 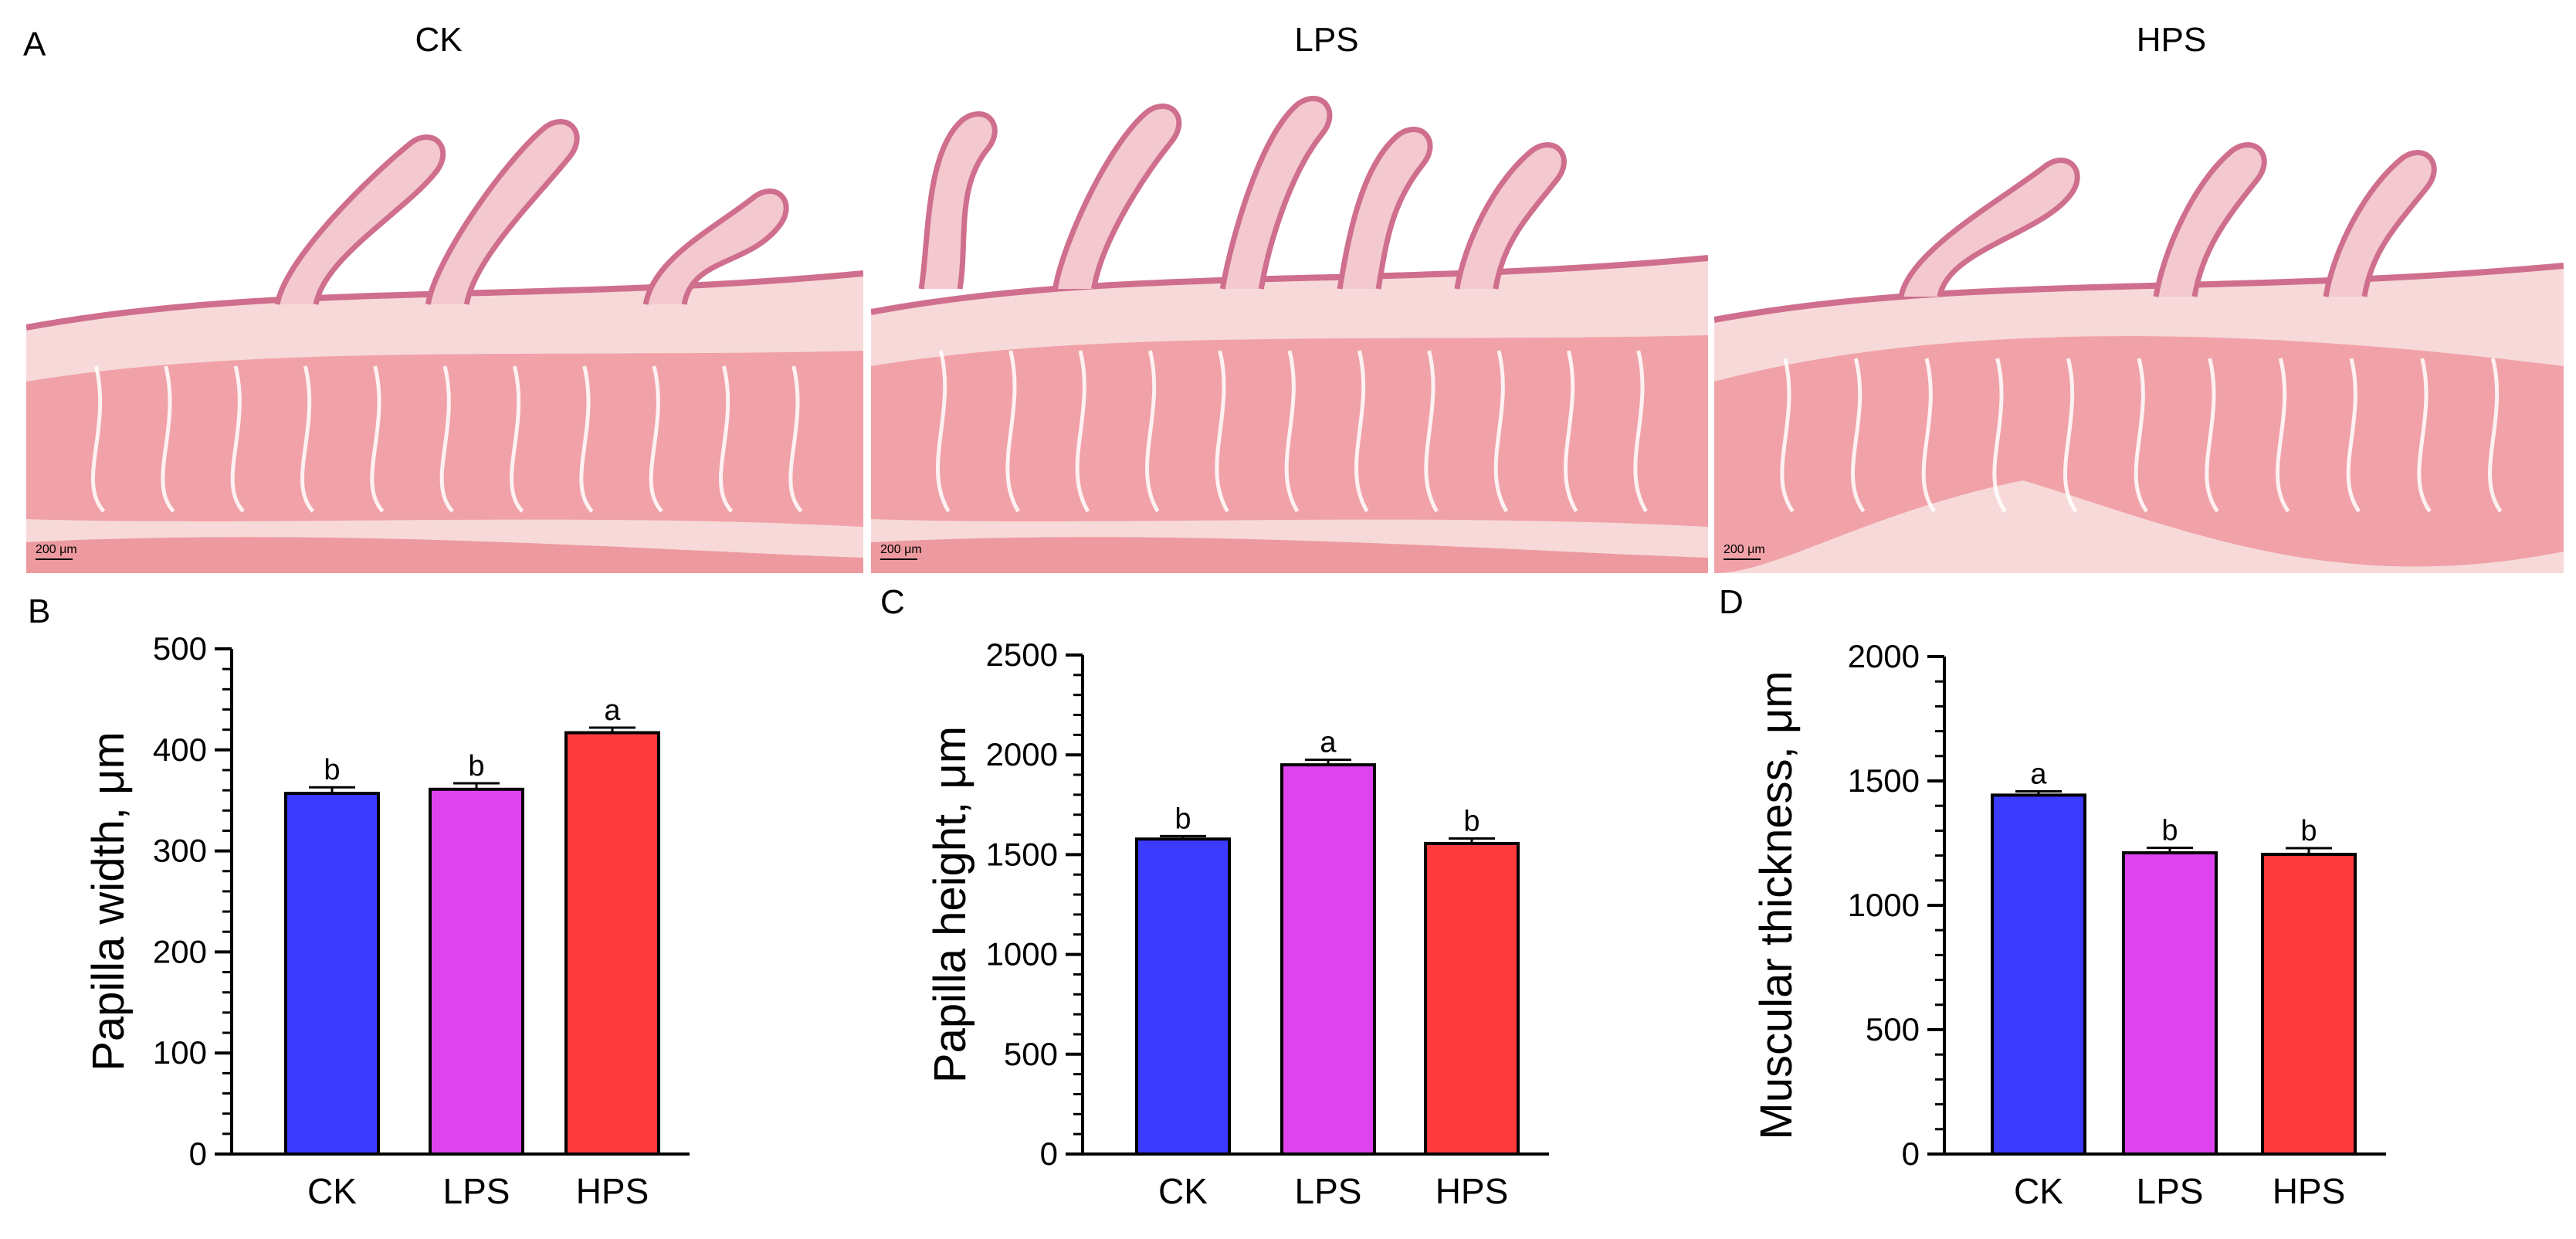 I want to click on y-tick-label: 1000, so click(x=1022, y=954).